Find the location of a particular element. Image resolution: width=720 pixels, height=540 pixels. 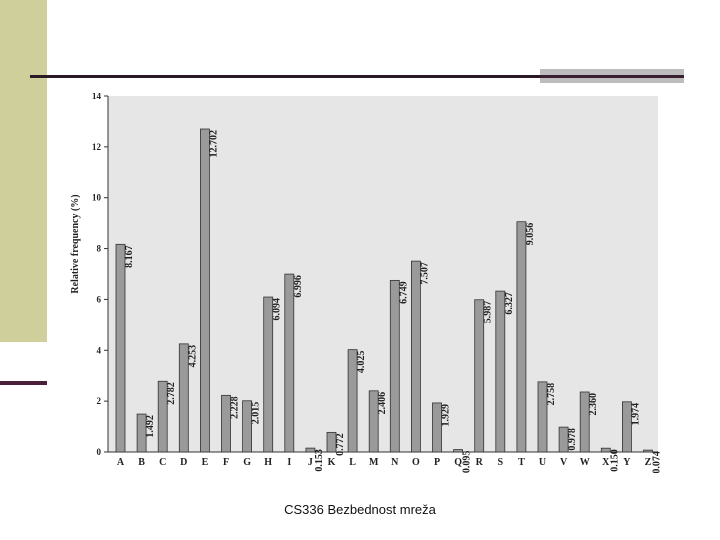

bar-value-label: 6.094 is located at coordinates (277, 309).